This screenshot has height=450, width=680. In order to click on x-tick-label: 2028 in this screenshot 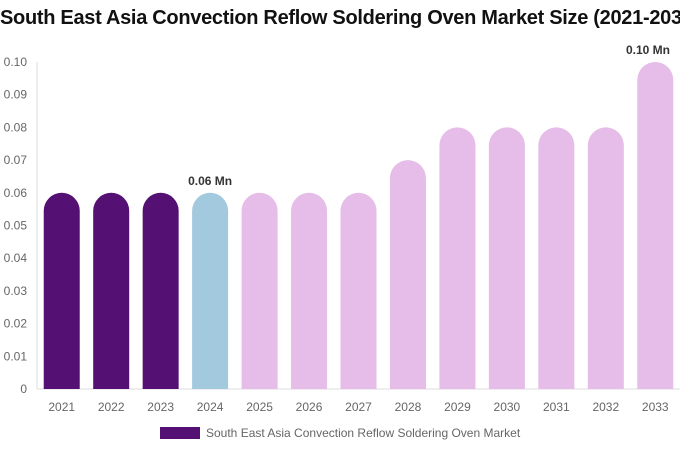, I will do `click(408, 407)`.